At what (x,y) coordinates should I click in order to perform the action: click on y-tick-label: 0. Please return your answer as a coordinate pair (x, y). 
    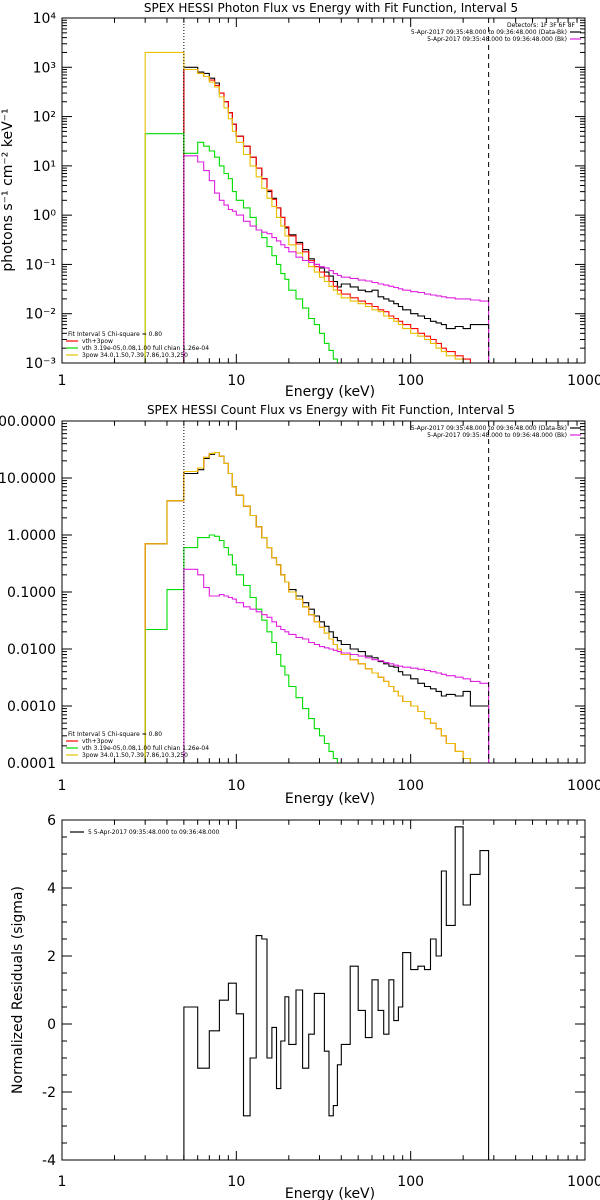
    Looking at the image, I should click on (51, 1025).